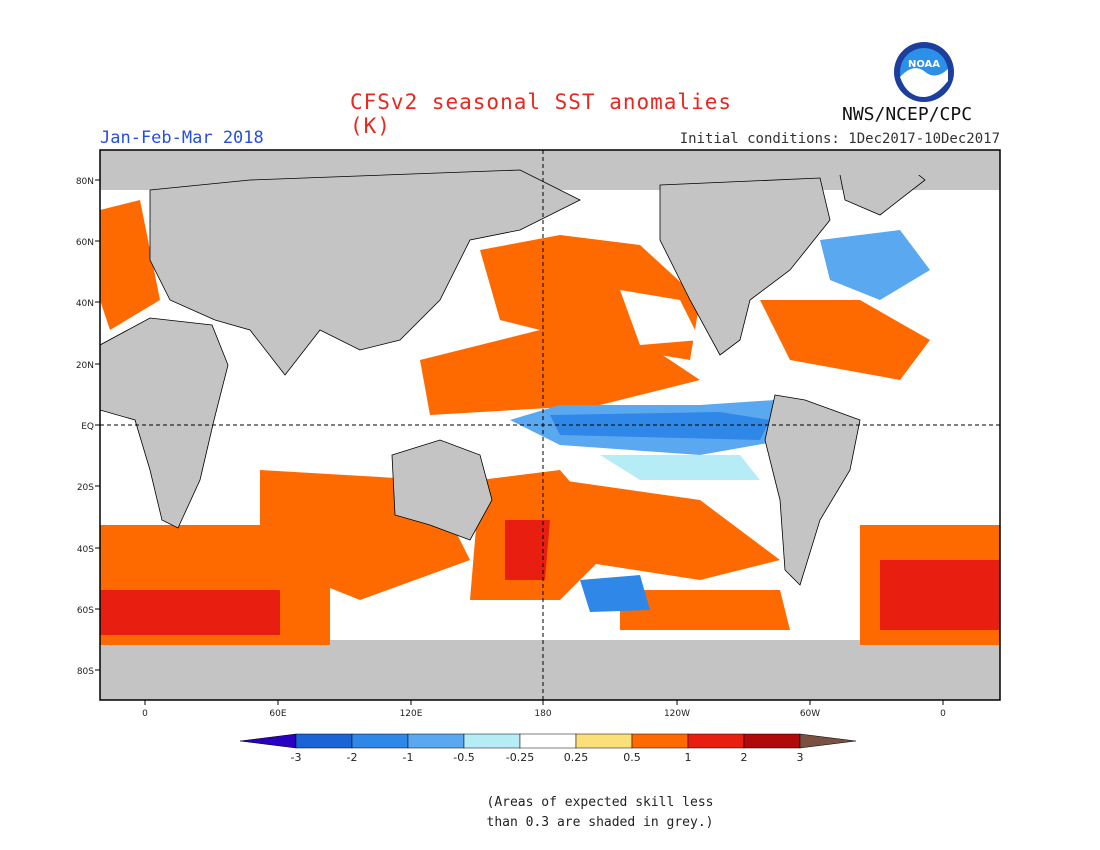  Describe the element at coordinates (408, 757) in the screenshot. I see `colorbar-label: -1` at that location.